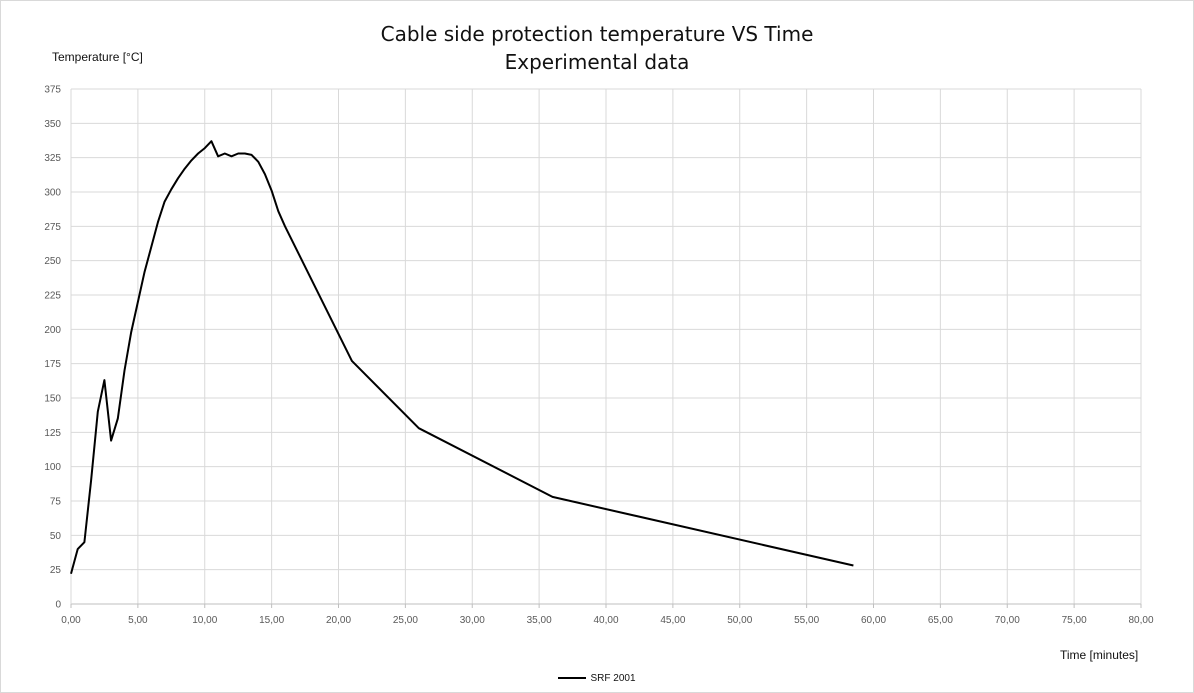 This screenshot has width=1194, height=693. Describe the element at coordinates (52, 124) in the screenshot. I see `y-tick-label: 350` at that location.